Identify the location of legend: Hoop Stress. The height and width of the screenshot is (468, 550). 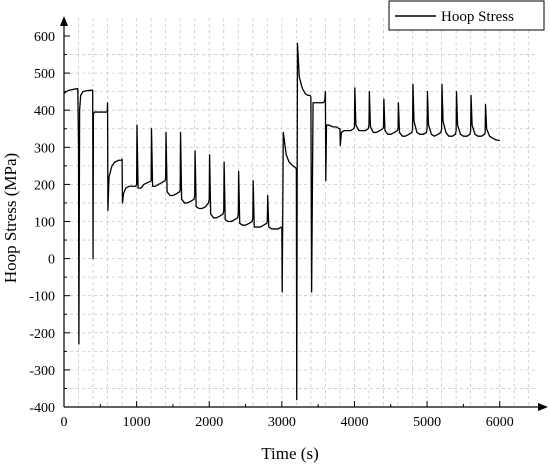
(466, 15).